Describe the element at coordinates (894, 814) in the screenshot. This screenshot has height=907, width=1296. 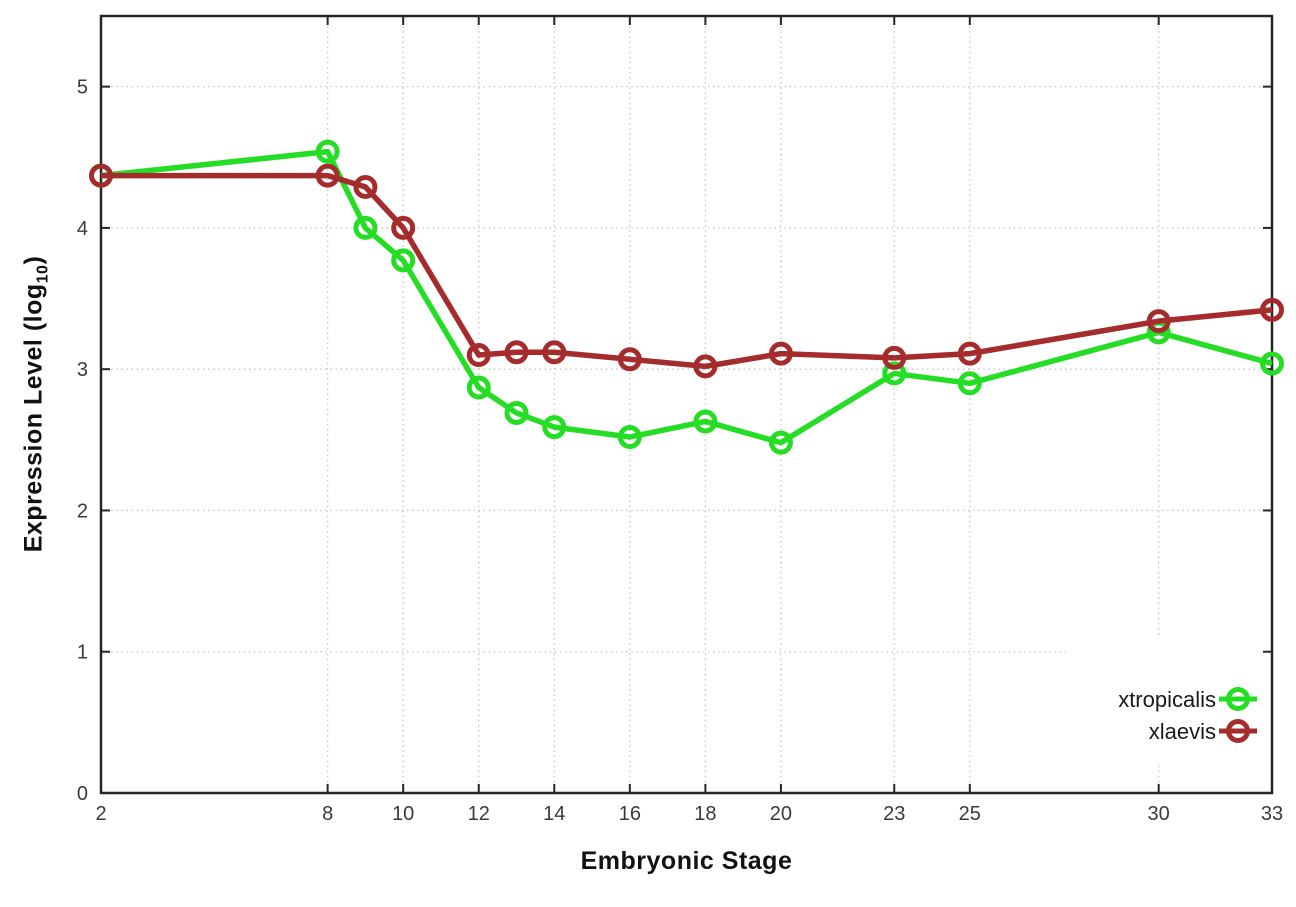
I see `x-tick-label: 23` at that location.